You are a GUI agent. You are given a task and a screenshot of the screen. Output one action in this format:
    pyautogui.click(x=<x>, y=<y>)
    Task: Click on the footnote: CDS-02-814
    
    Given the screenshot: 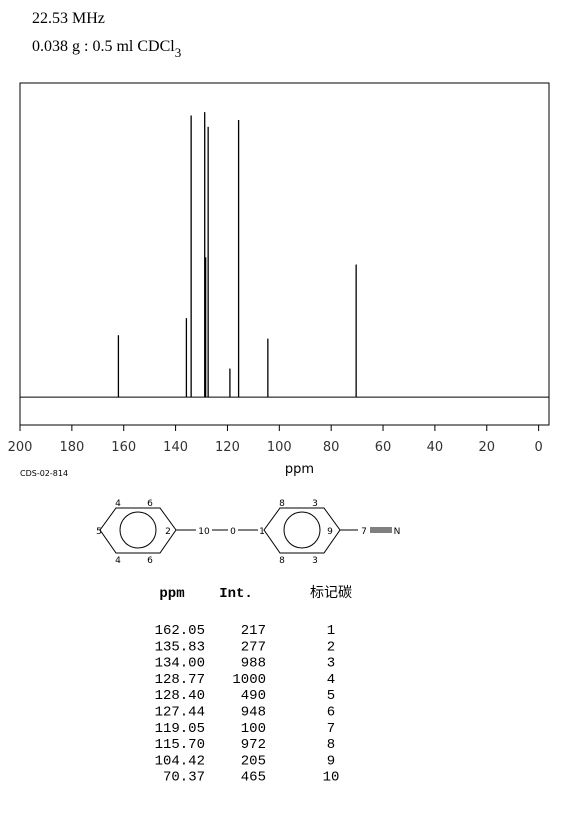 What is the action you would take?
    pyautogui.click(x=44, y=473)
    